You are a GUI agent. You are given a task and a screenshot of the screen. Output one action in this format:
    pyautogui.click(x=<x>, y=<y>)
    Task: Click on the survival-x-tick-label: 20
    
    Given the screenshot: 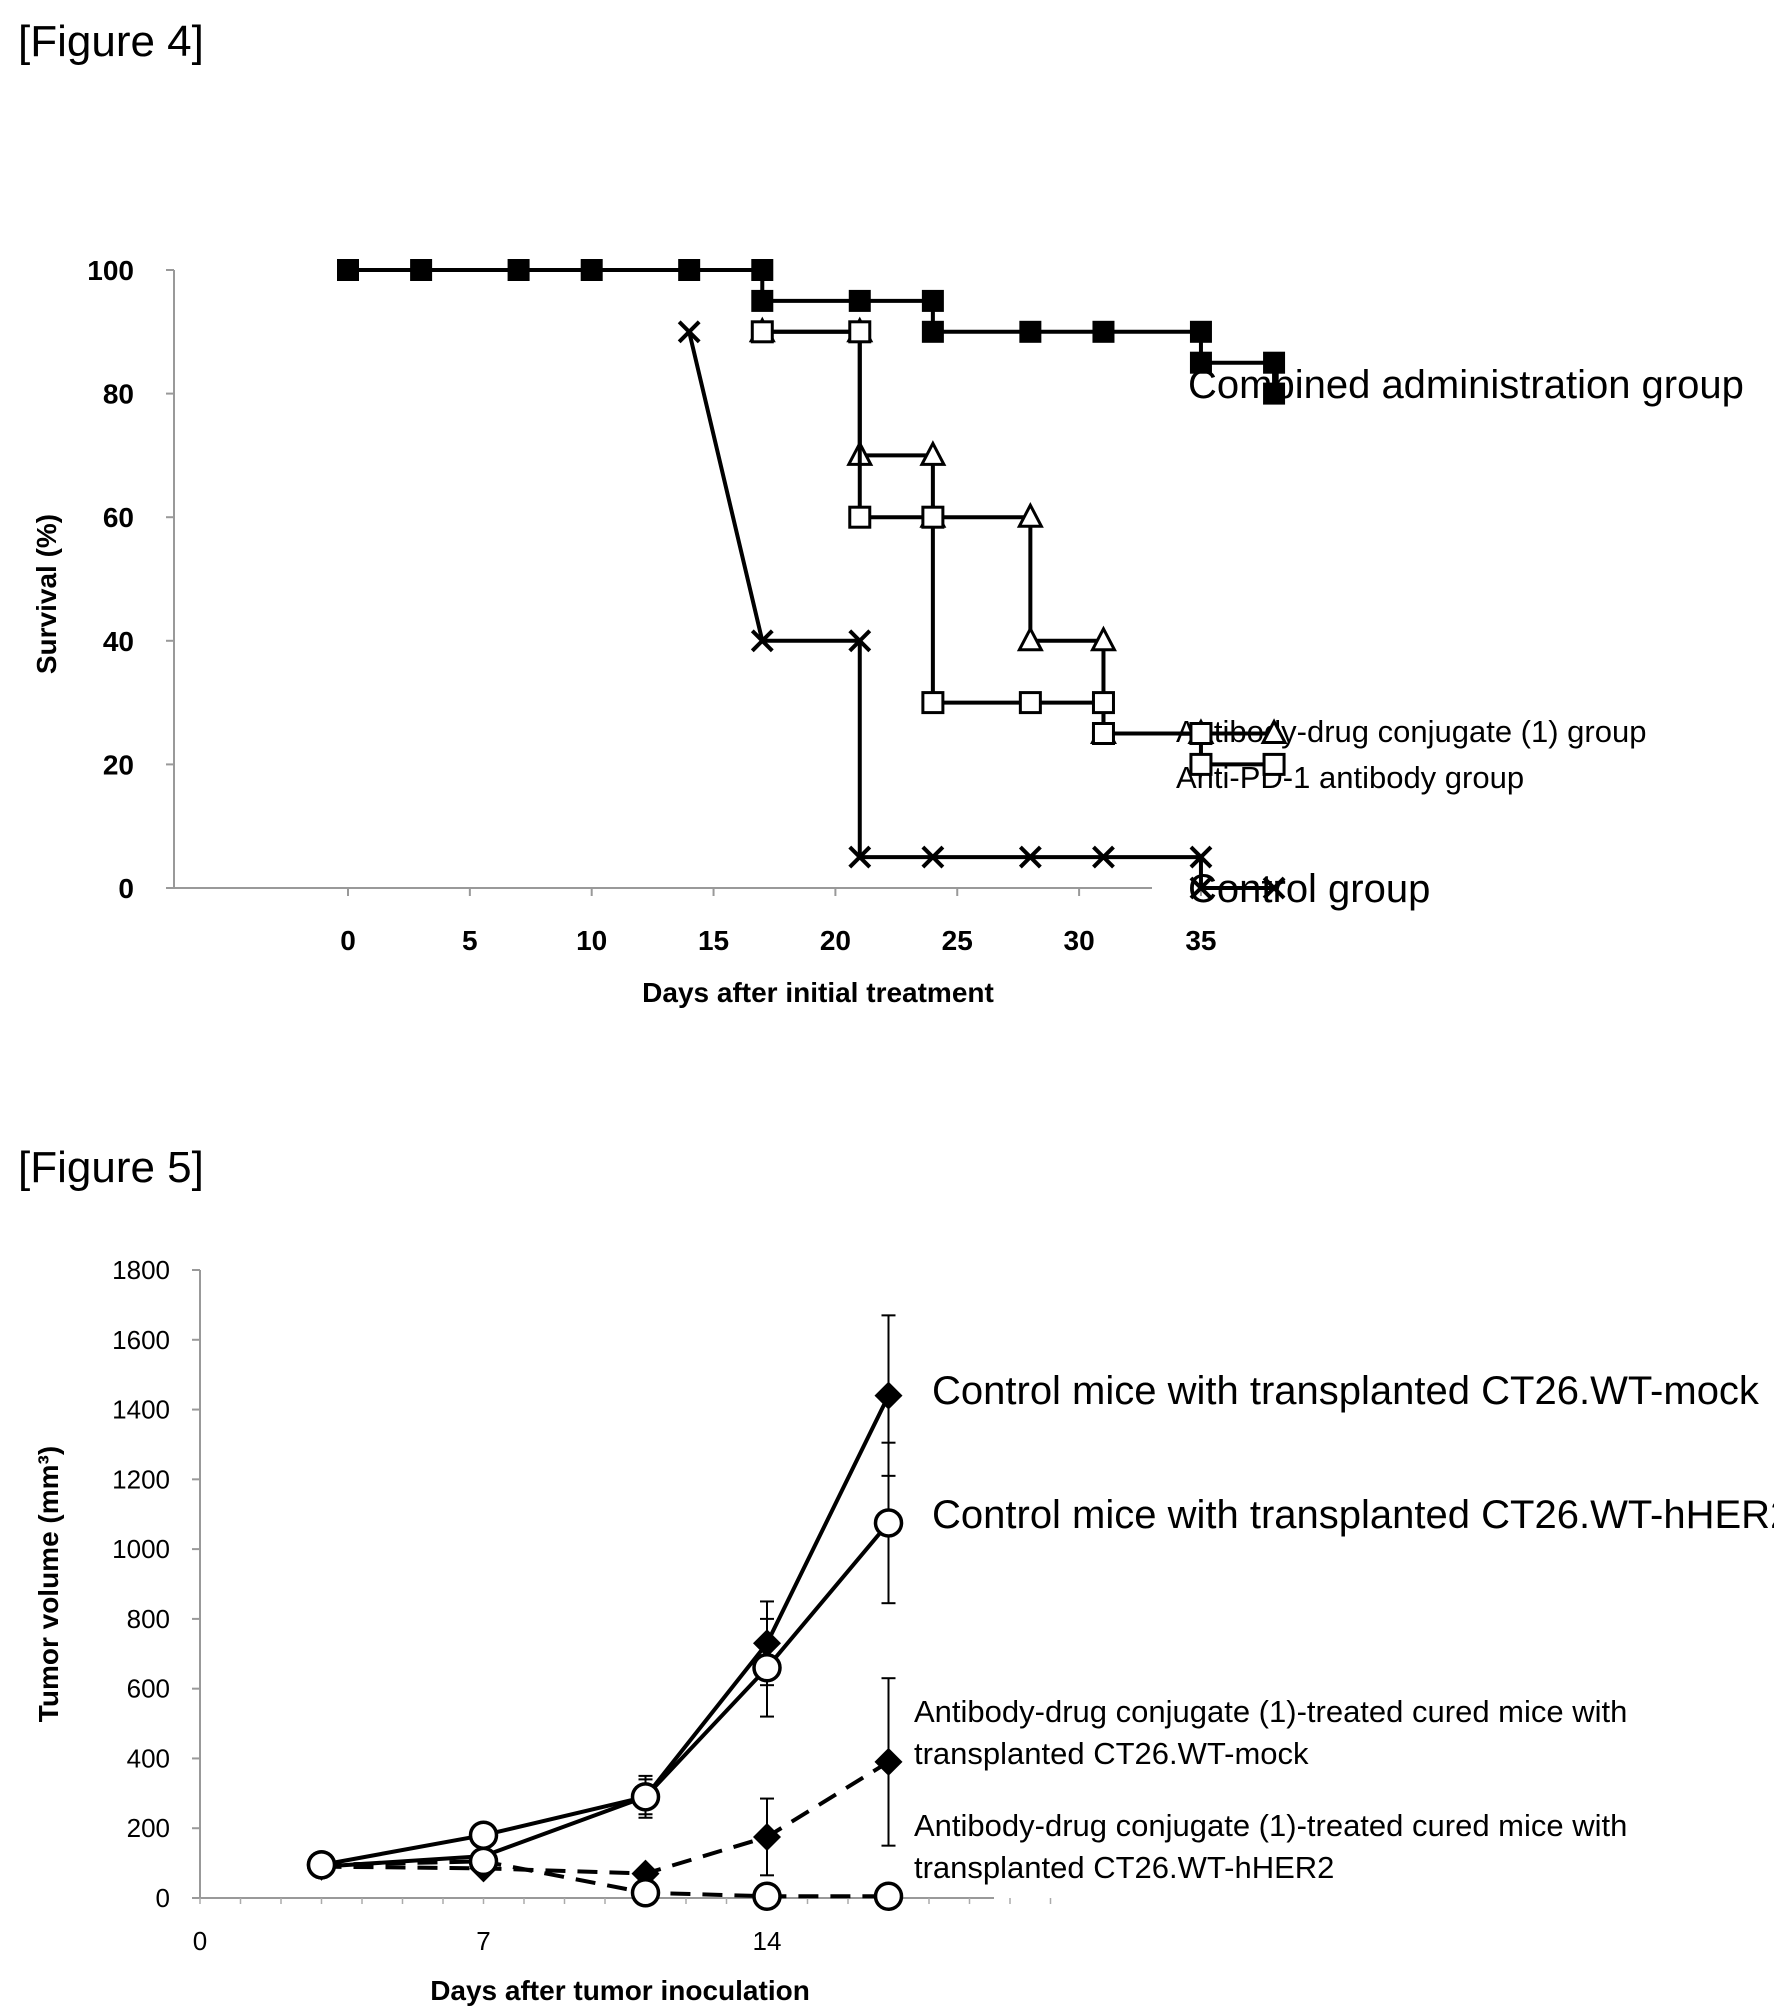 What is the action you would take?
    pyautogui.click(x=835, y=940)
    